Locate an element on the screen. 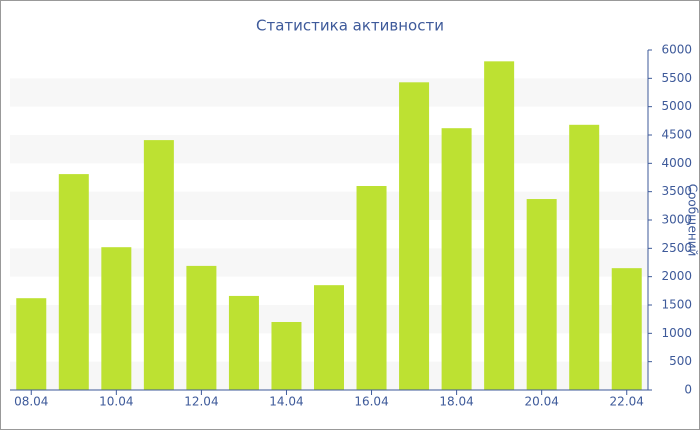  y-tick-label: 5000 is located at coordinates (676, 106).